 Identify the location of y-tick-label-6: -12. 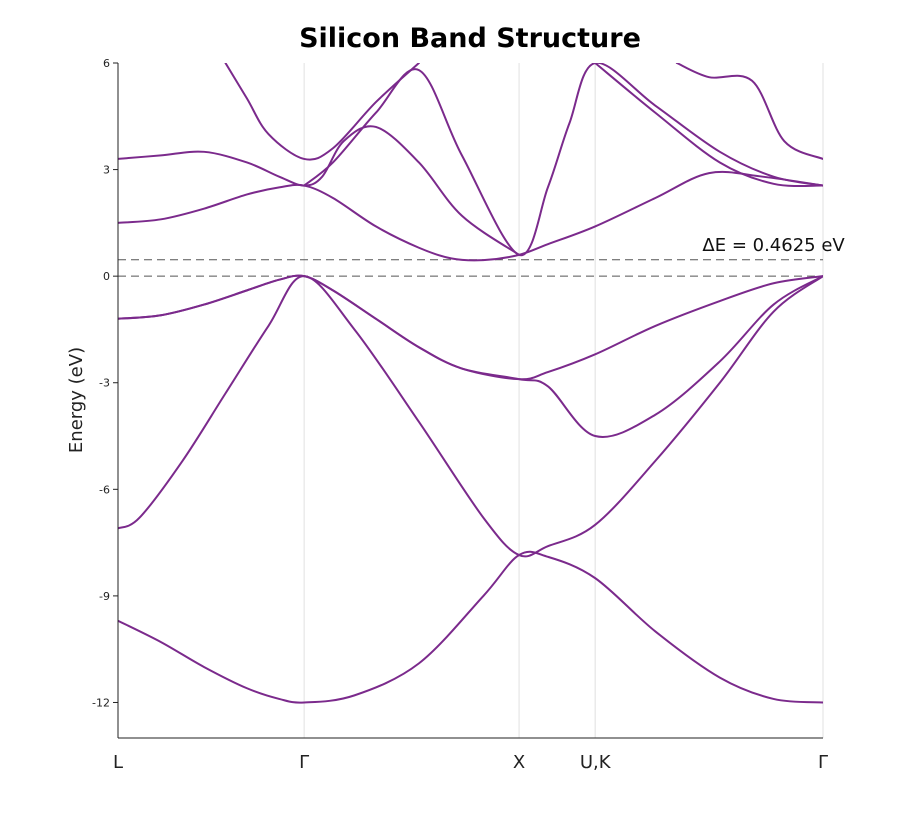
(101, 702).